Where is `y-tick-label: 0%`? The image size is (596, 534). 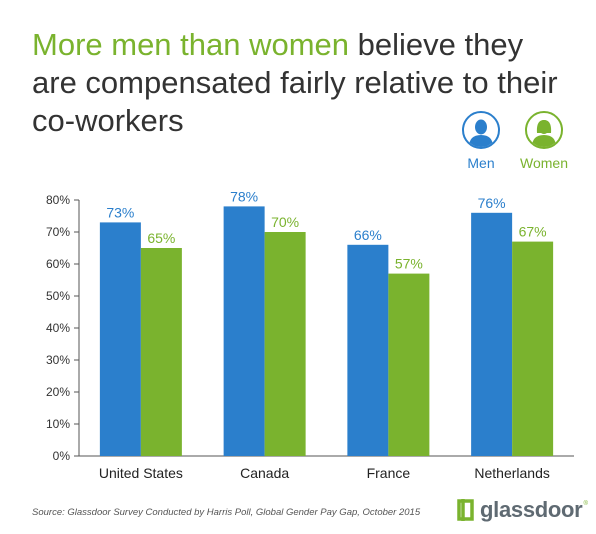
y-tick-label: 0% is located at coordinates (62, 456).